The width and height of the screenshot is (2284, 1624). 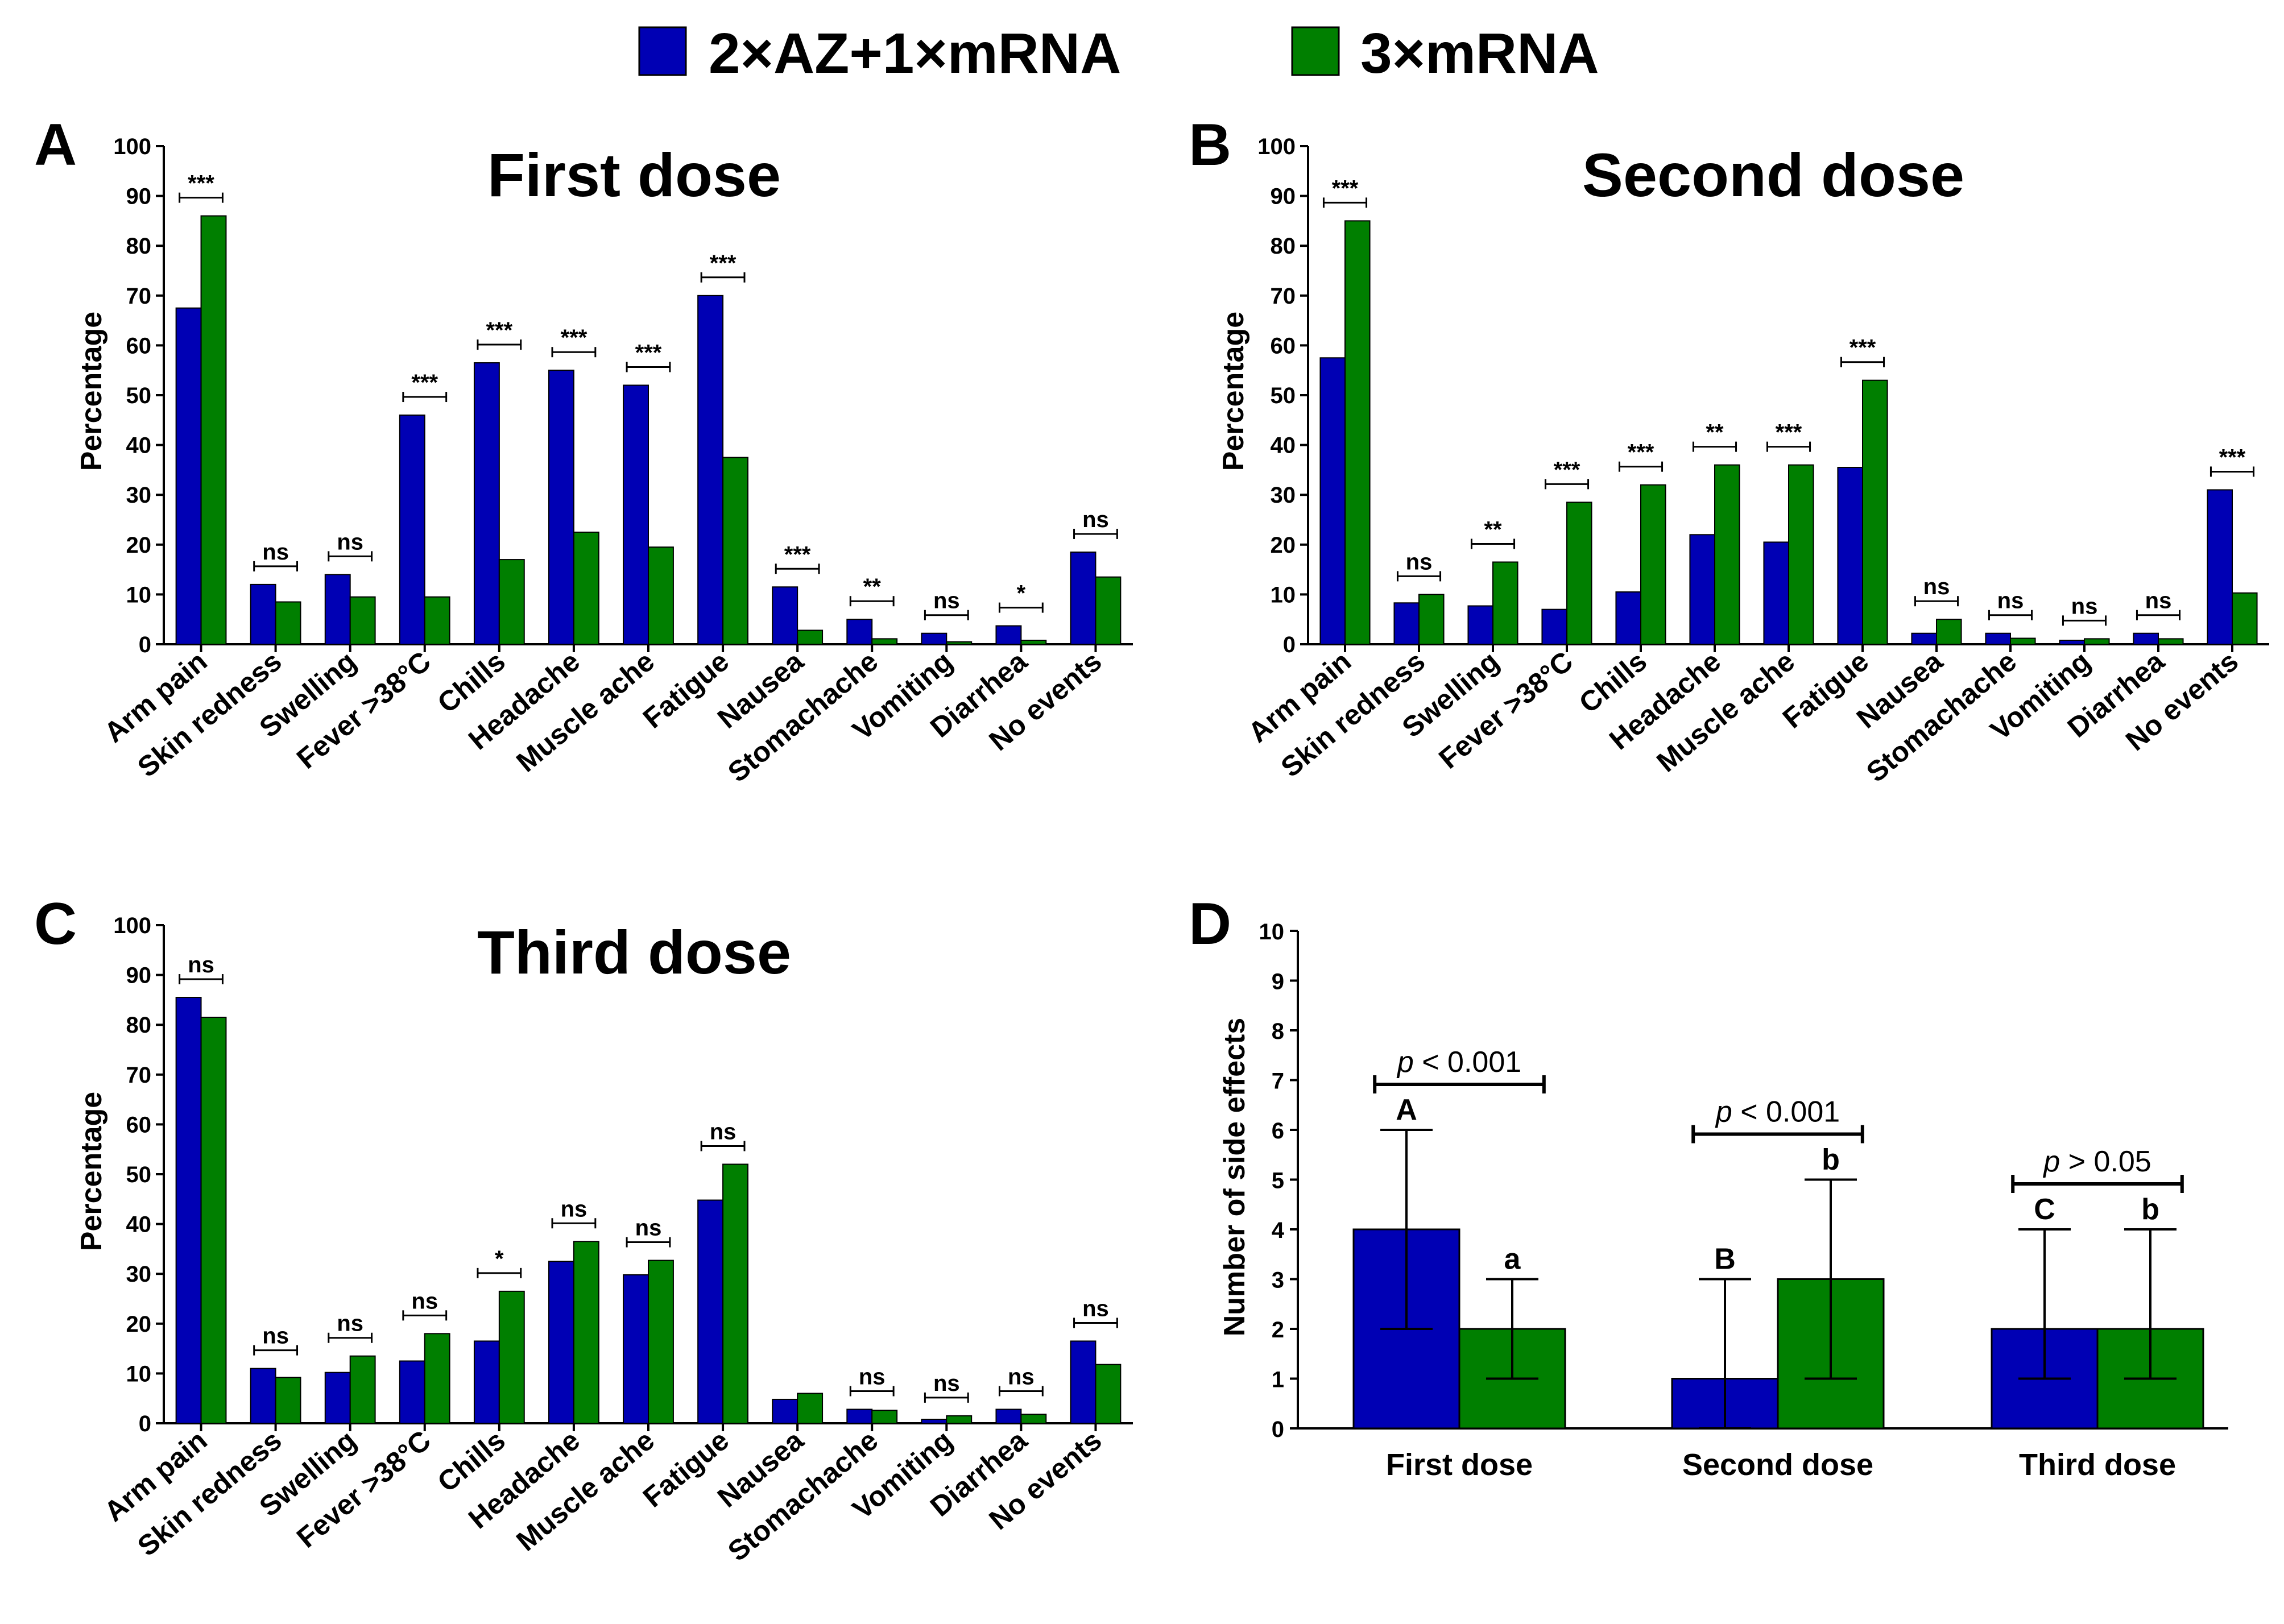 I want to click on group-letter: C, so click(x=2045, y=1209).